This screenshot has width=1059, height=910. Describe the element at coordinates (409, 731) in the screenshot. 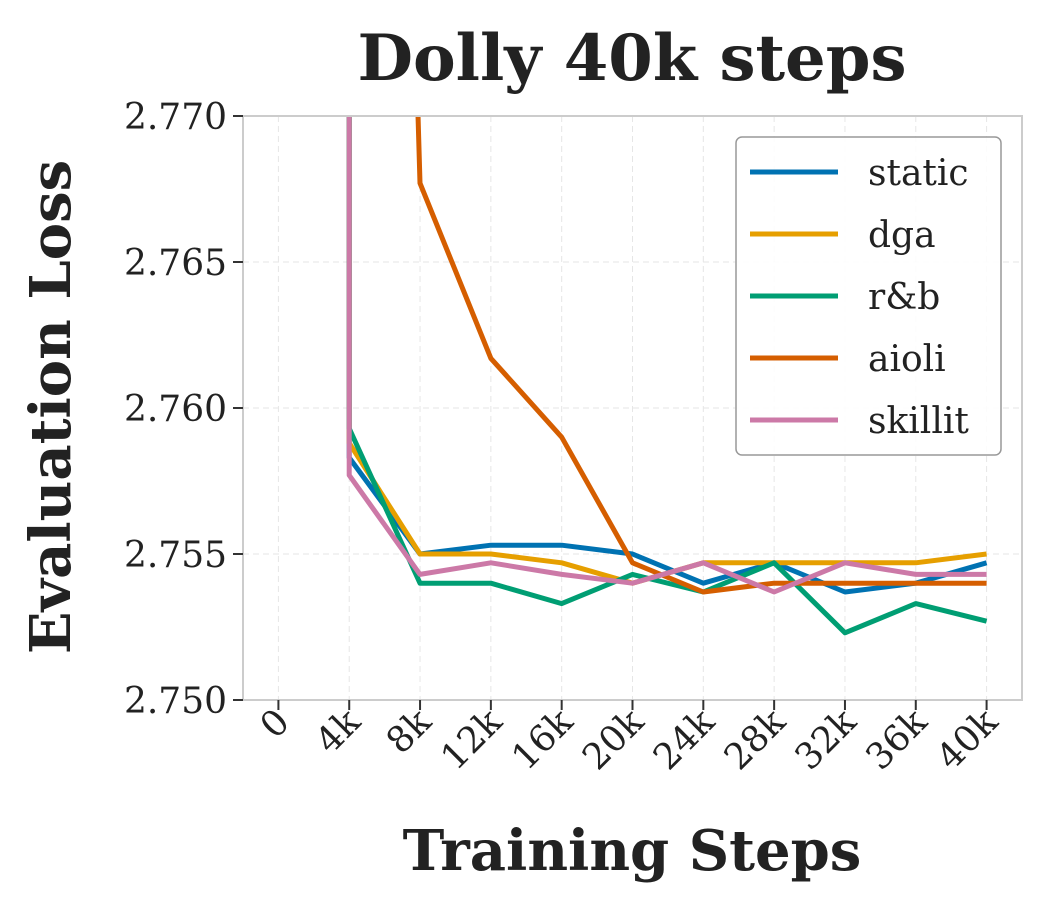

I see `x-tick-label: 8k` at that location.